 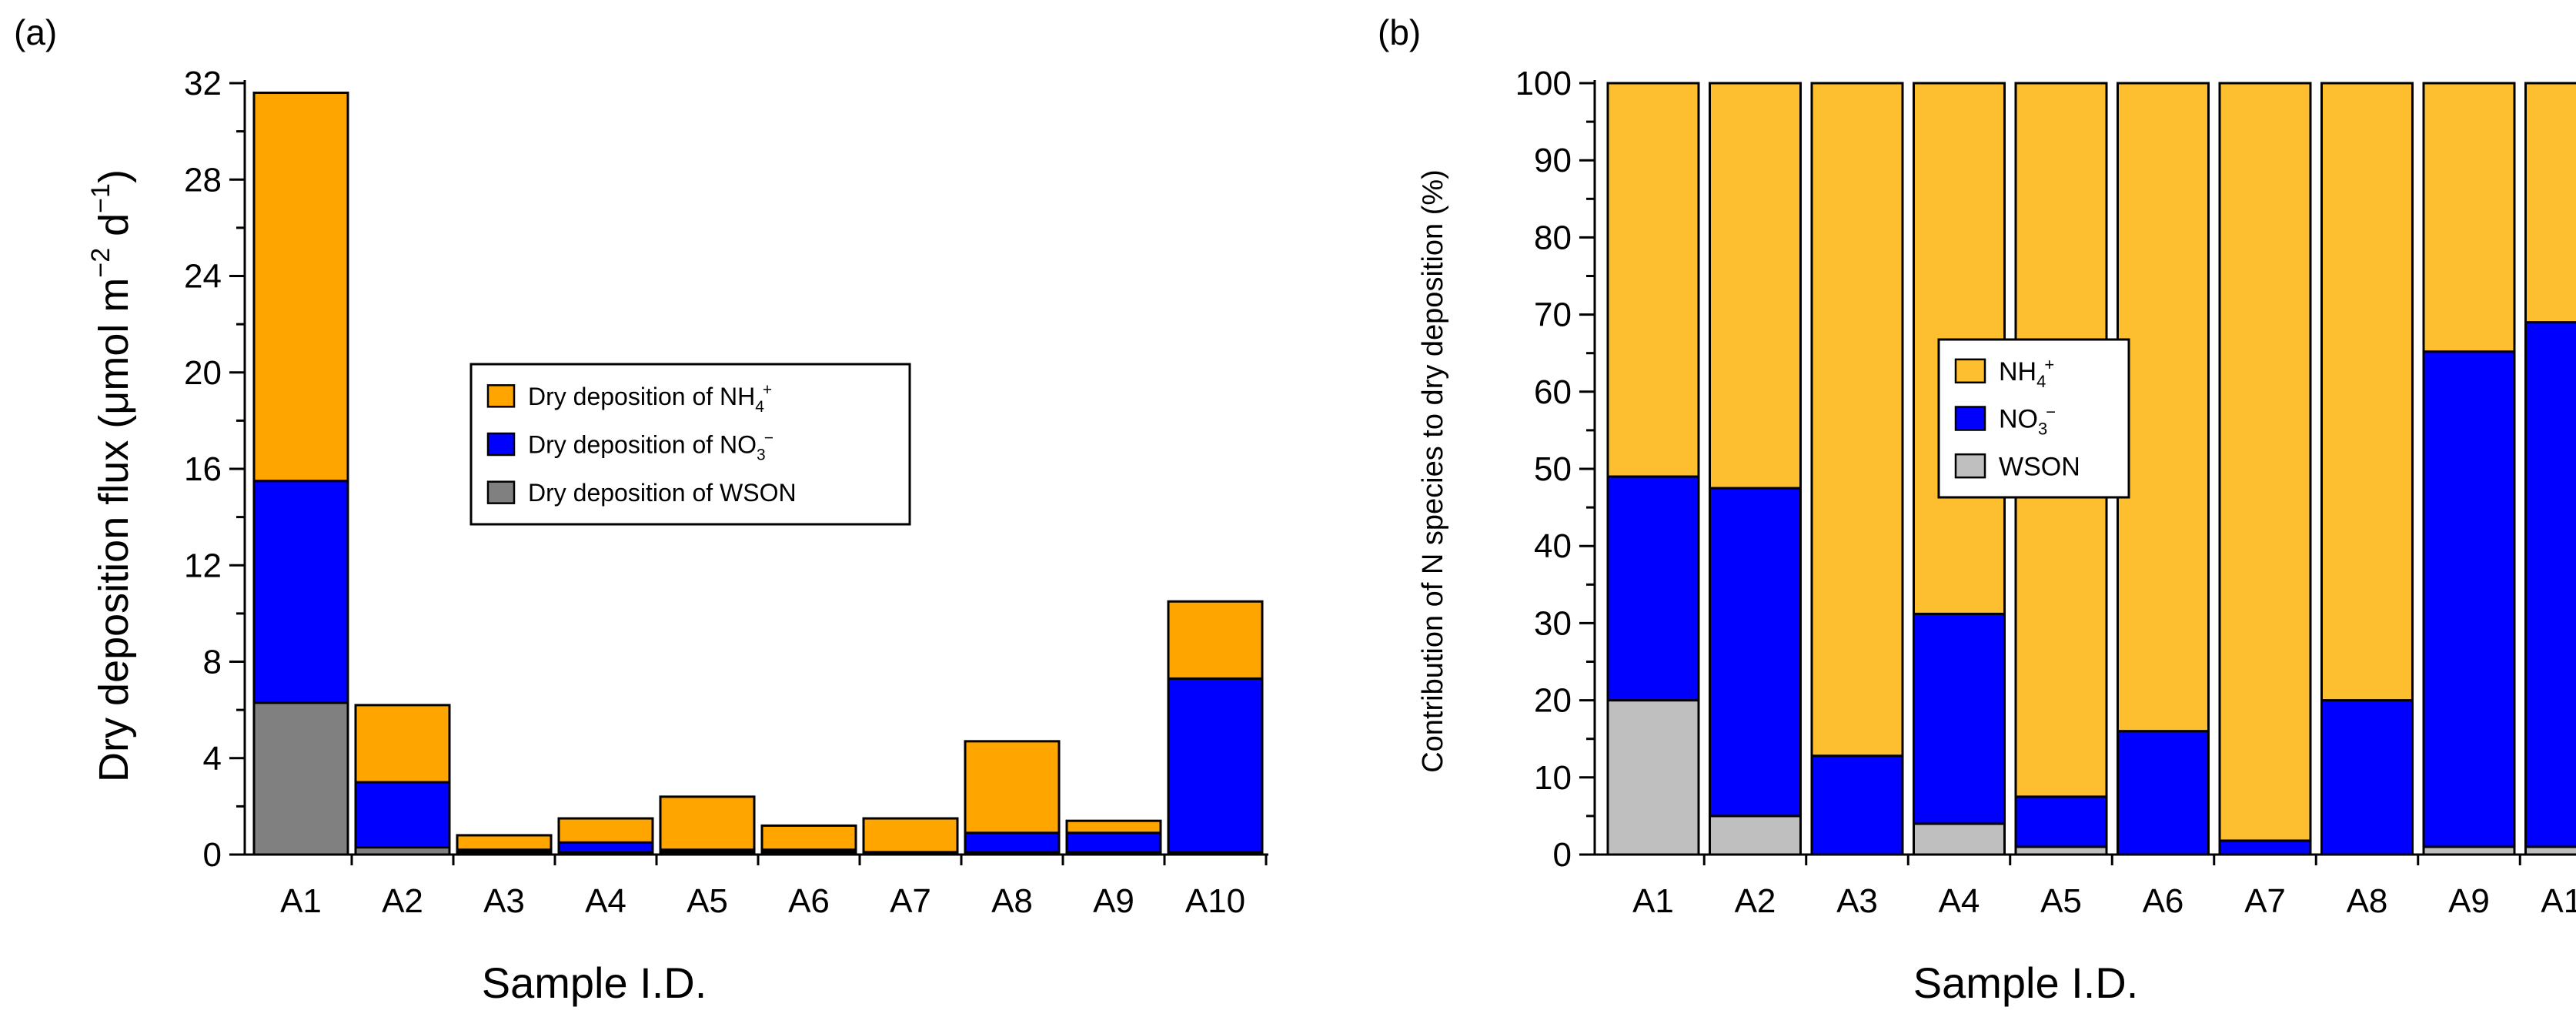 I want to click on legend-label: NO3−, so click(x=2027, y=421).